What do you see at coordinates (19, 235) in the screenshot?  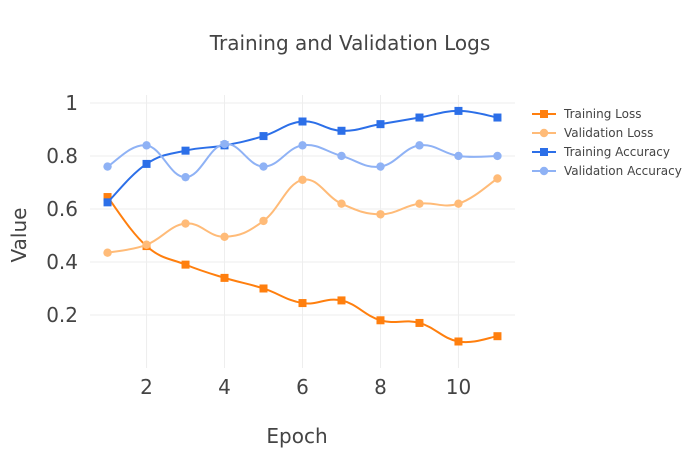 I see `y-axis-title: Value` at bounding box center [19, 235].